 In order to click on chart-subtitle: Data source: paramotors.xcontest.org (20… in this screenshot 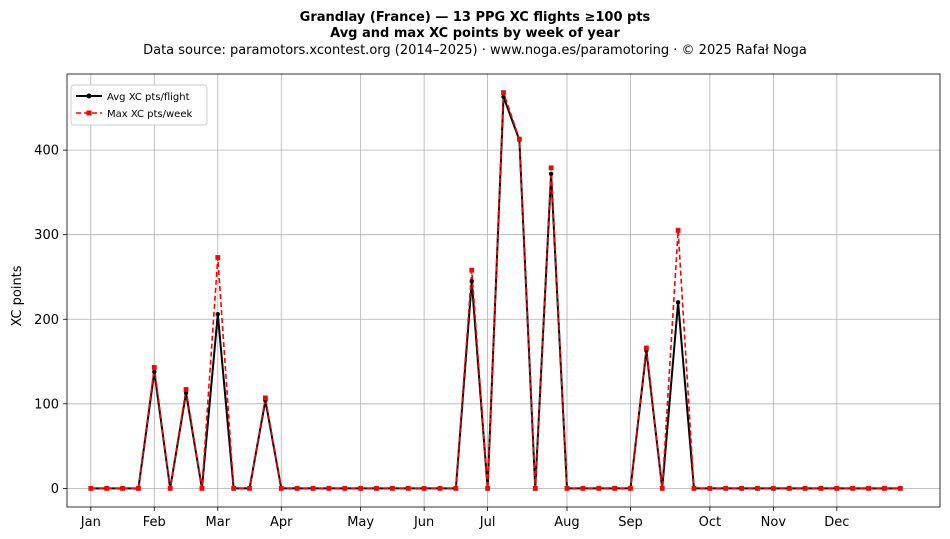, I will do `click(475, 50)`.